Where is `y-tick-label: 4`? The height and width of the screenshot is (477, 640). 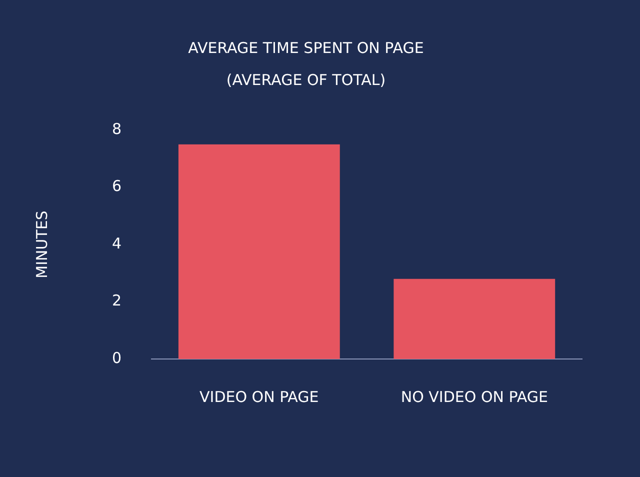
y-tick-label: 4 is located at coordinates (117, 243).